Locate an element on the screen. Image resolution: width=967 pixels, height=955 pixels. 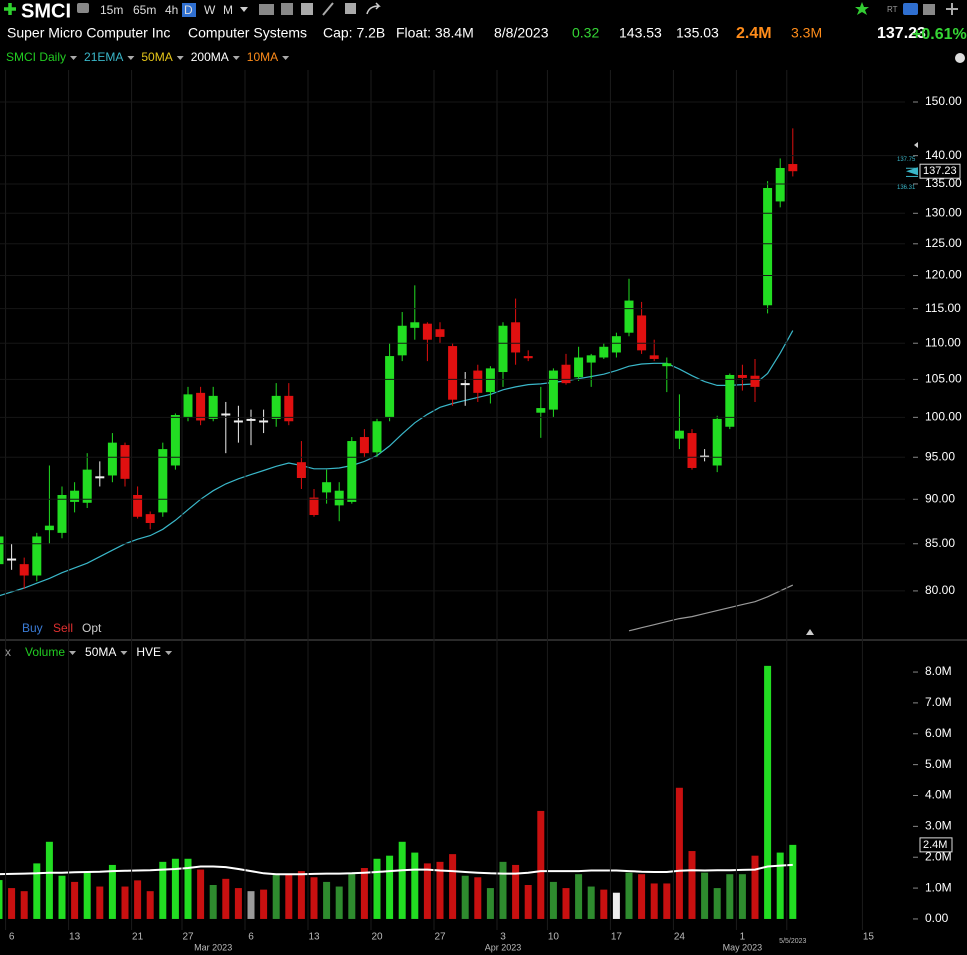
last-price-box is located at coordinates (940, 171).